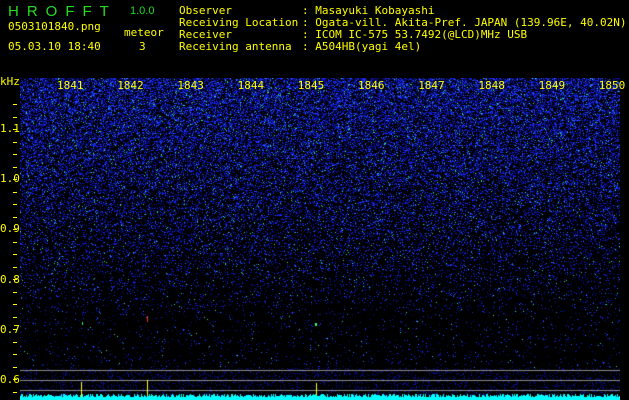 The image size is (629, 400). What do you see at coordinates (142, 46) in the screenshot?
I see `meteor-count: 3` at bounding box center [142, 46].